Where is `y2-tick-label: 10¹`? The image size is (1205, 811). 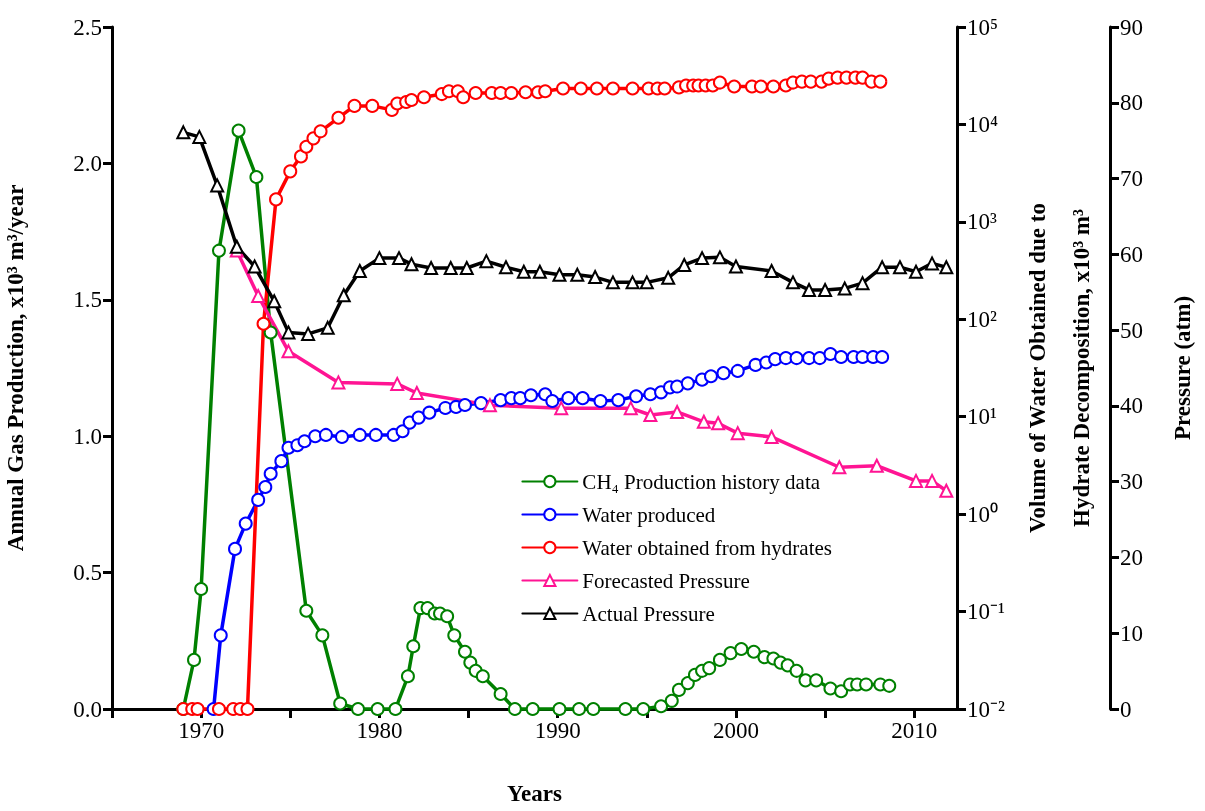
y2-tick-label: 10¹ is located at coordinates (982, 417).